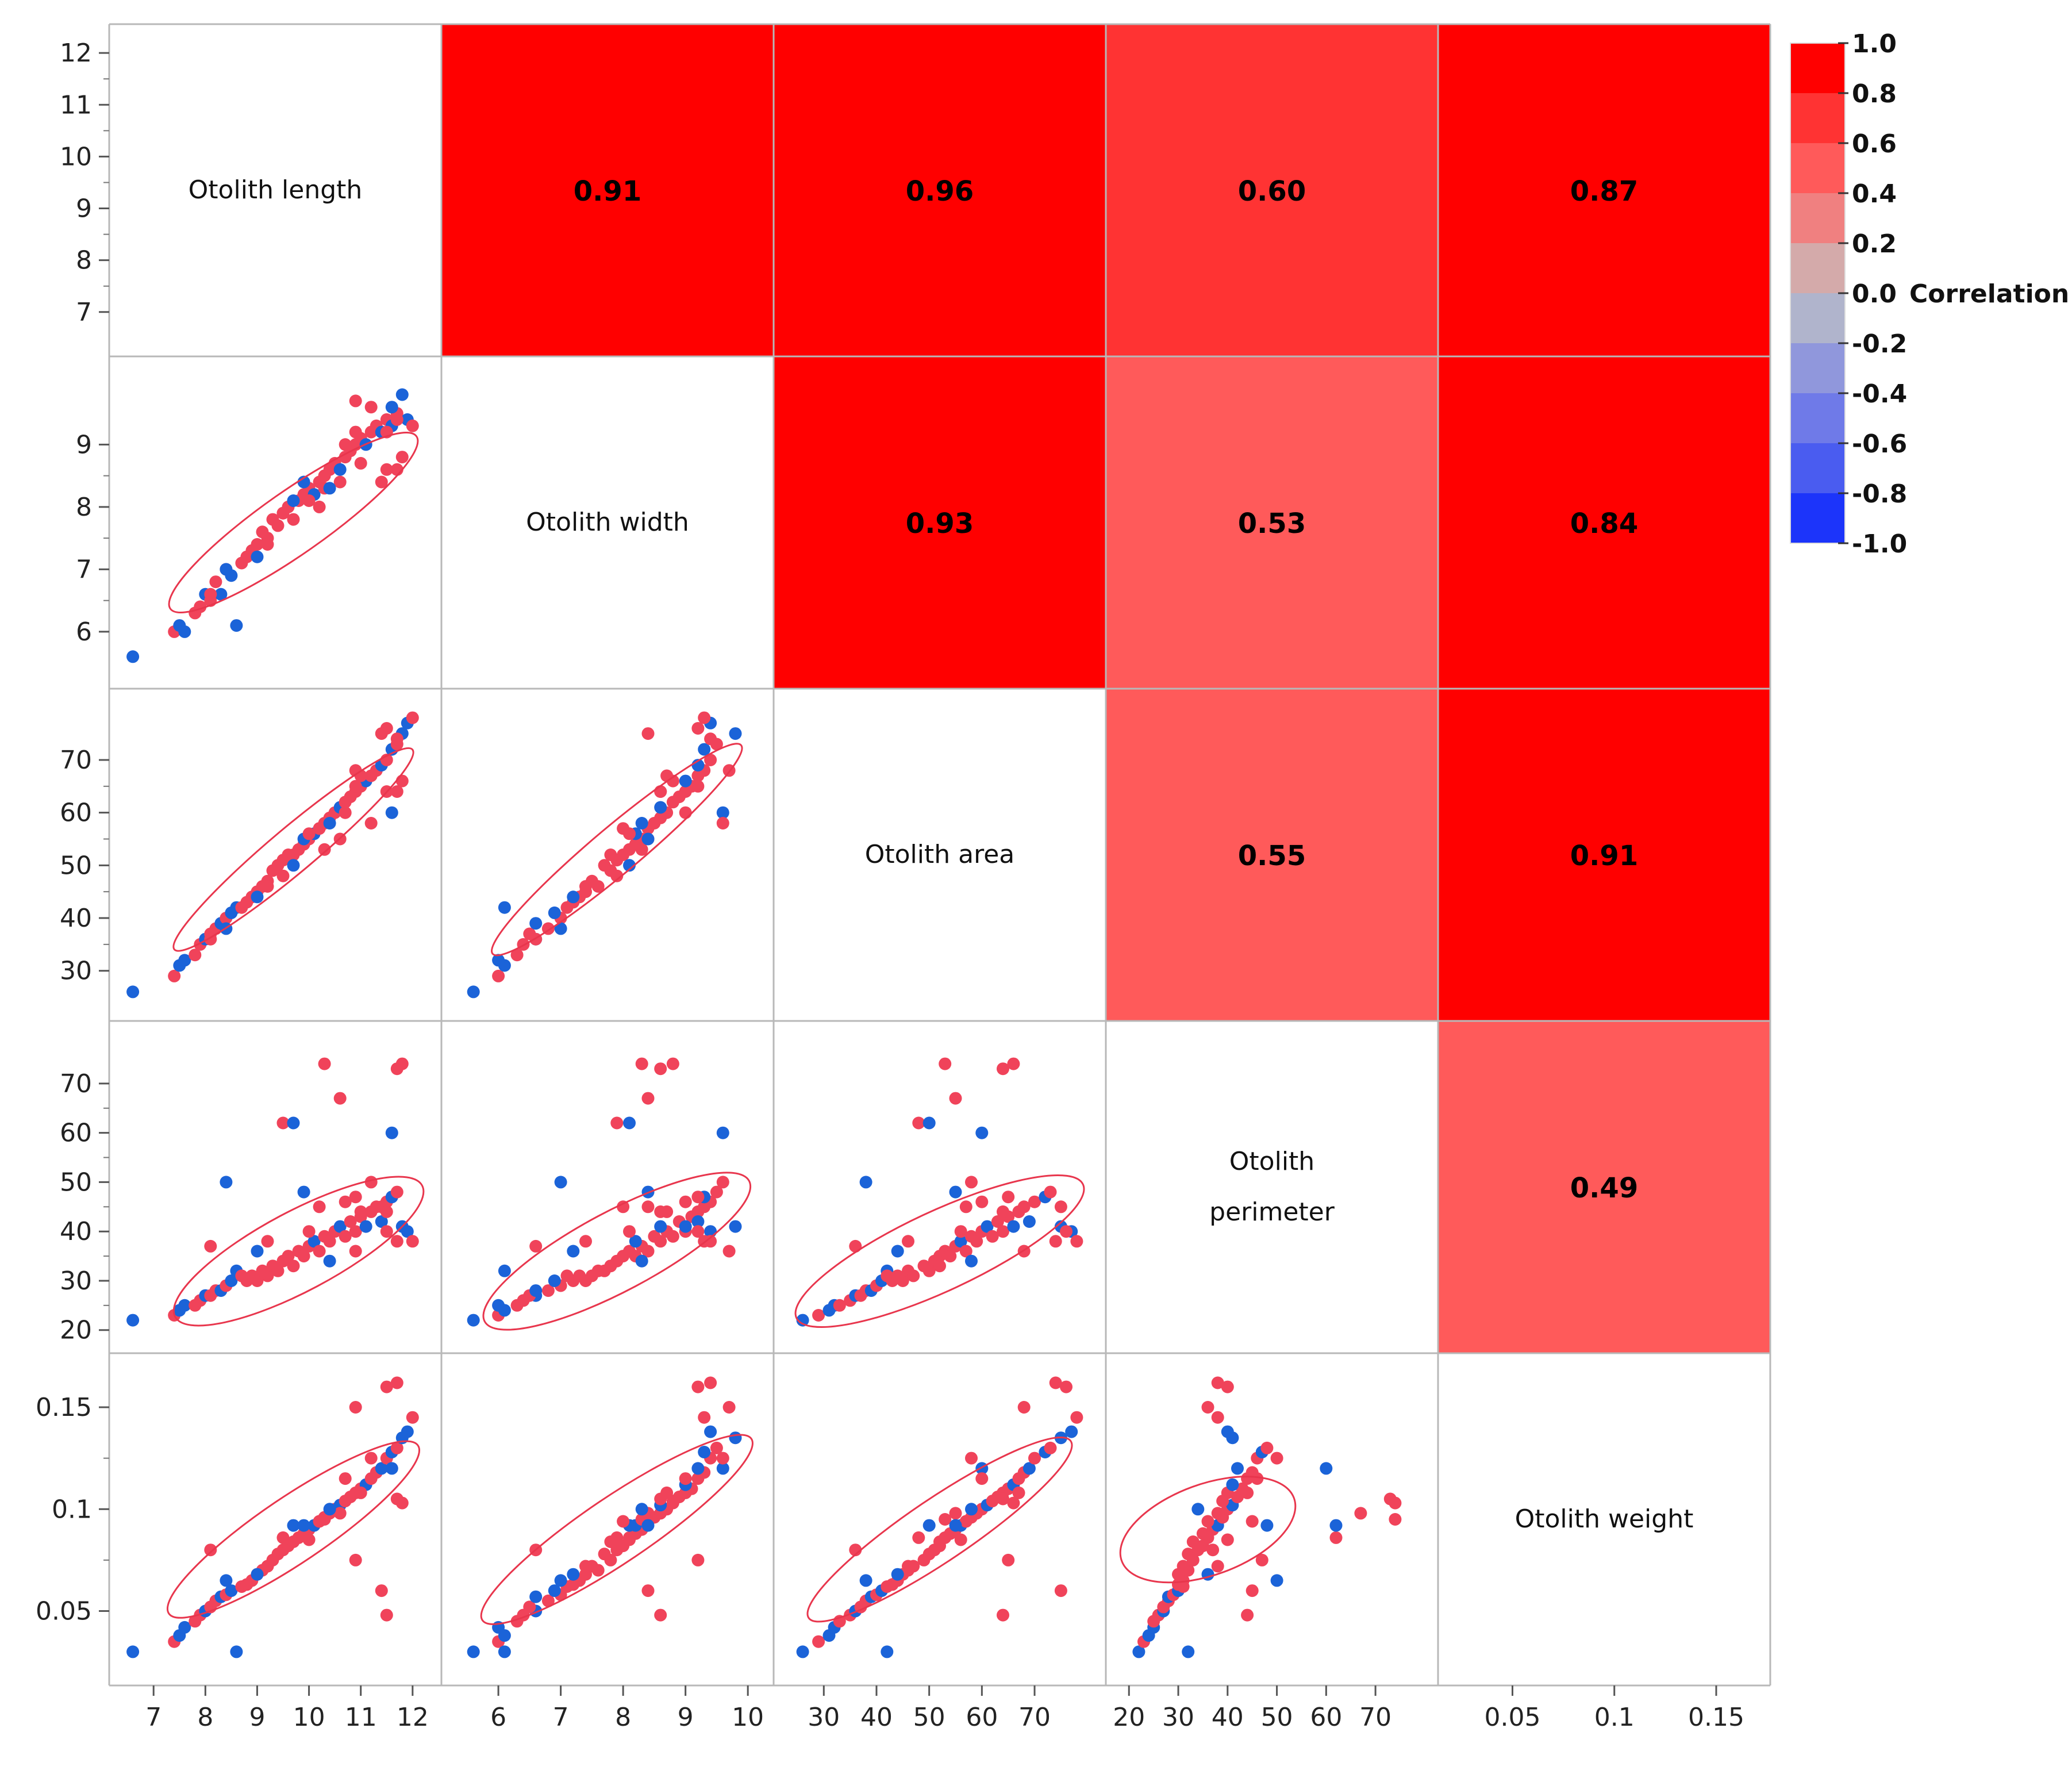 This screenshot has height=1774, width=2072. I want to click on correlation-label-1-3: 0.53, so click(1272, 524).